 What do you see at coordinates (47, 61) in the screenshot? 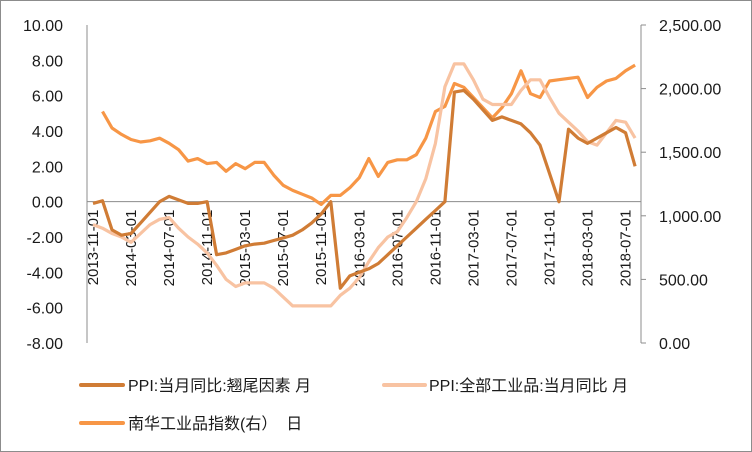
I see `left-axis-tick-label: 8.00` at bounding box center [47, 61].